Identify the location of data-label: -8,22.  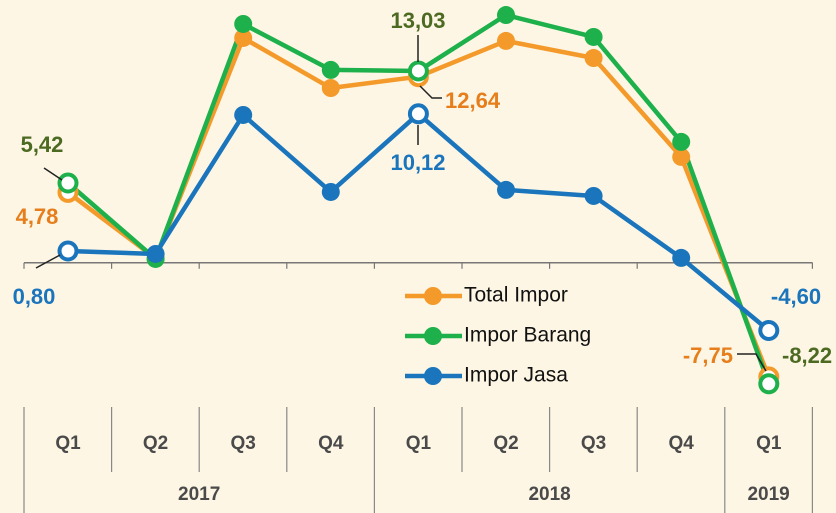
(807, 355).